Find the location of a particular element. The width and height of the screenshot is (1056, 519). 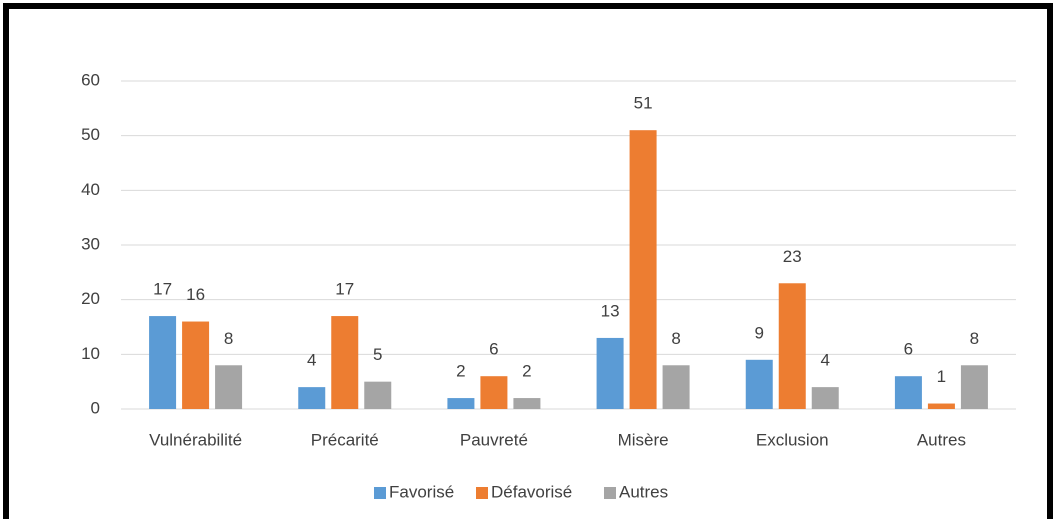

y-tick-label: 0 is located at coordinates (95, 407).